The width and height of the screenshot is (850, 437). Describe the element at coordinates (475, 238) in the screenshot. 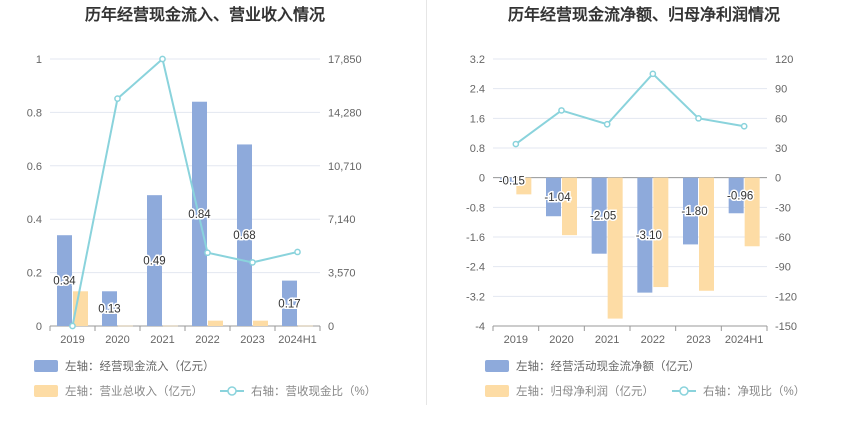

I see `chart2-left-tick-label: -1.6` at that location.